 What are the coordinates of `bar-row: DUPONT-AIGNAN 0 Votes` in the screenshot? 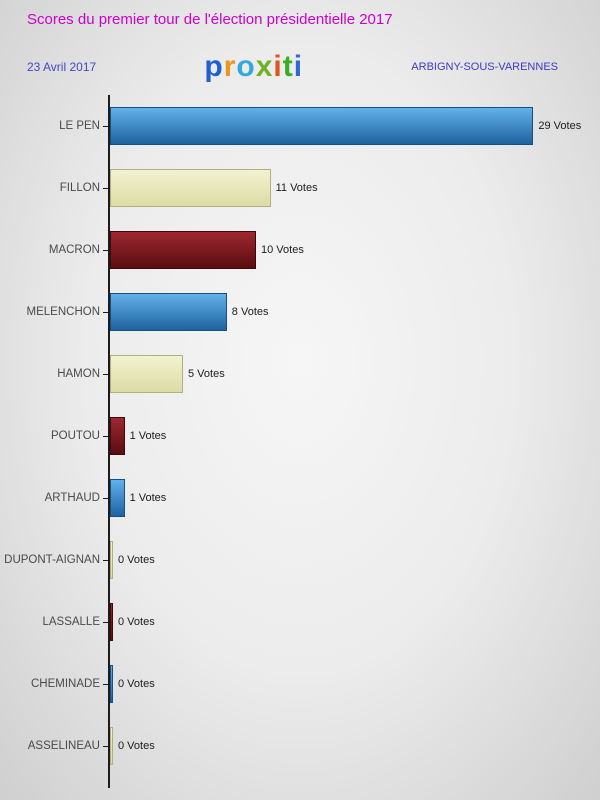 It's located at (300, 560).